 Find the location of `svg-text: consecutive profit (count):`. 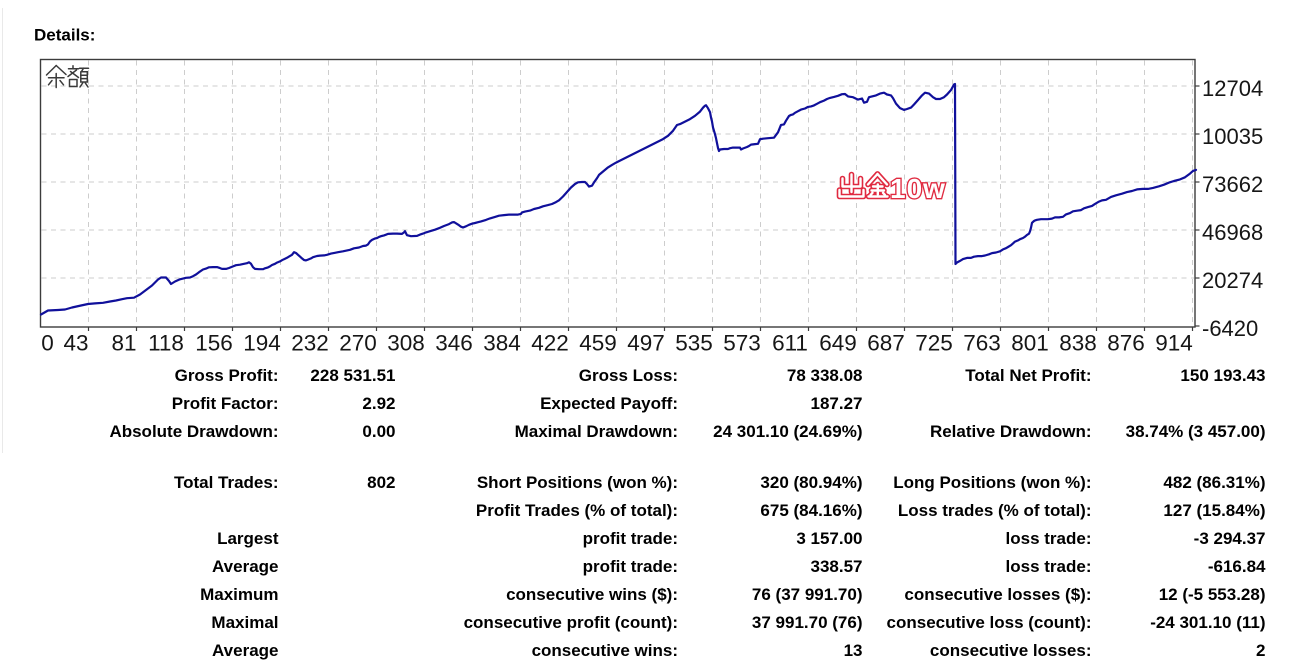

svg-text: consecutive profit (count): is located at coordinates (571, 622).